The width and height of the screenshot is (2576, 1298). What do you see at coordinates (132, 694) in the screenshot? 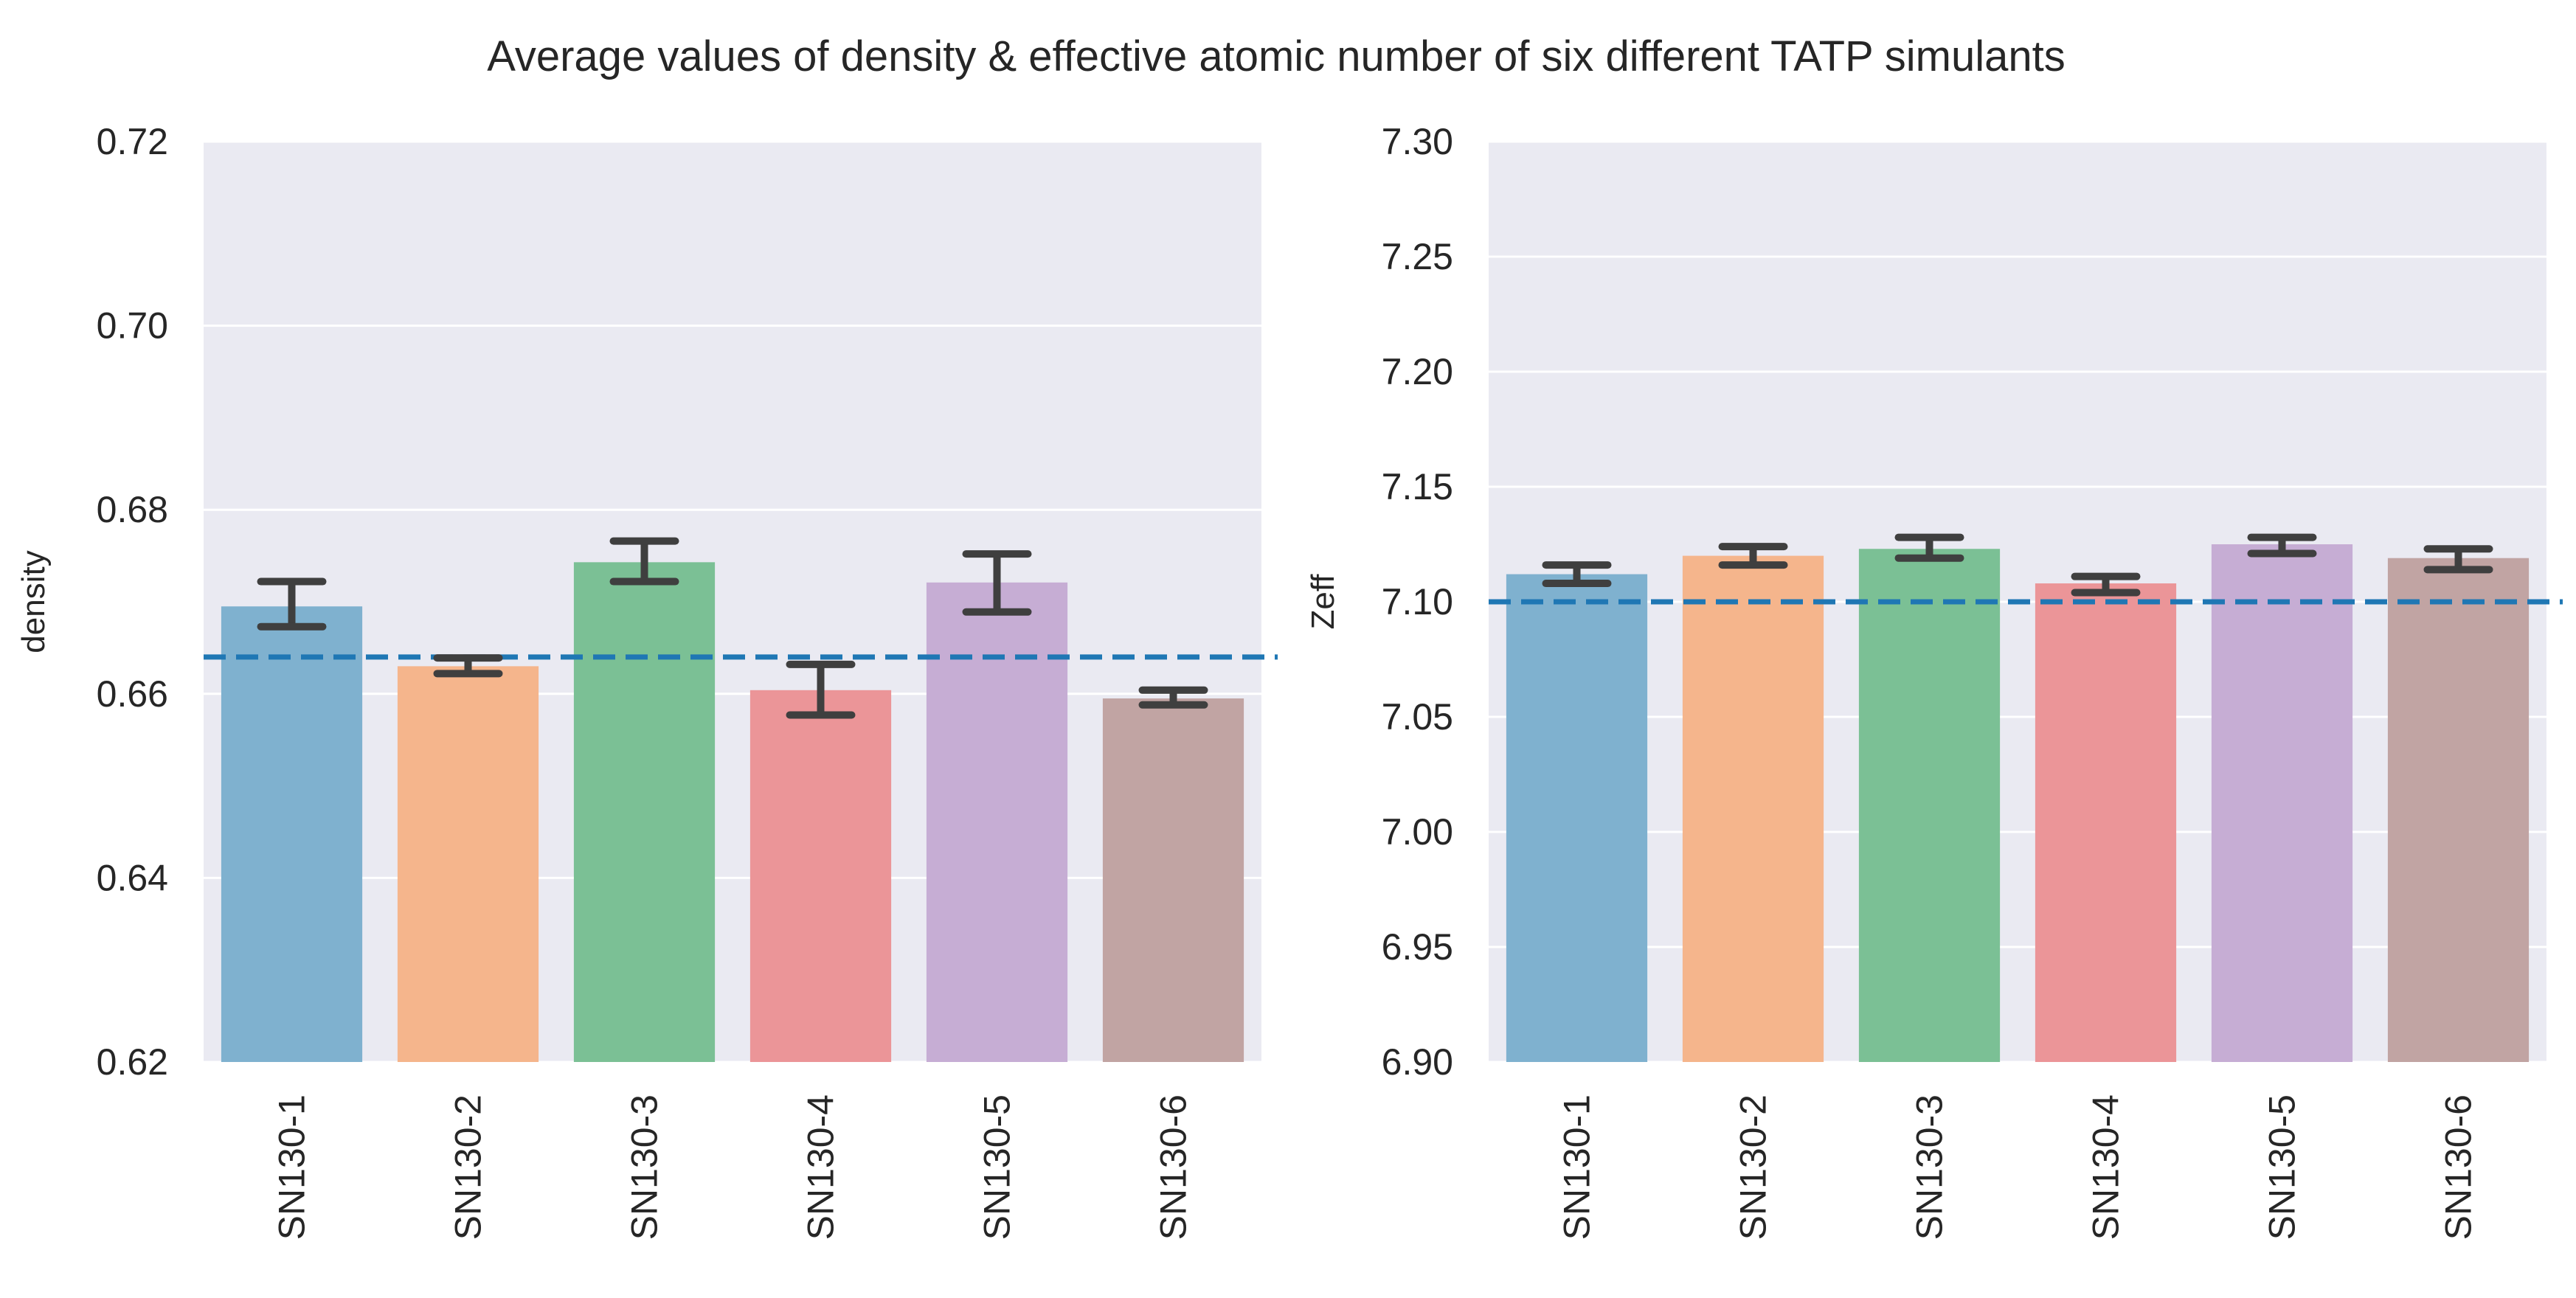
I see `y-tick-label: 0.66` at bounding box center [132, 694].